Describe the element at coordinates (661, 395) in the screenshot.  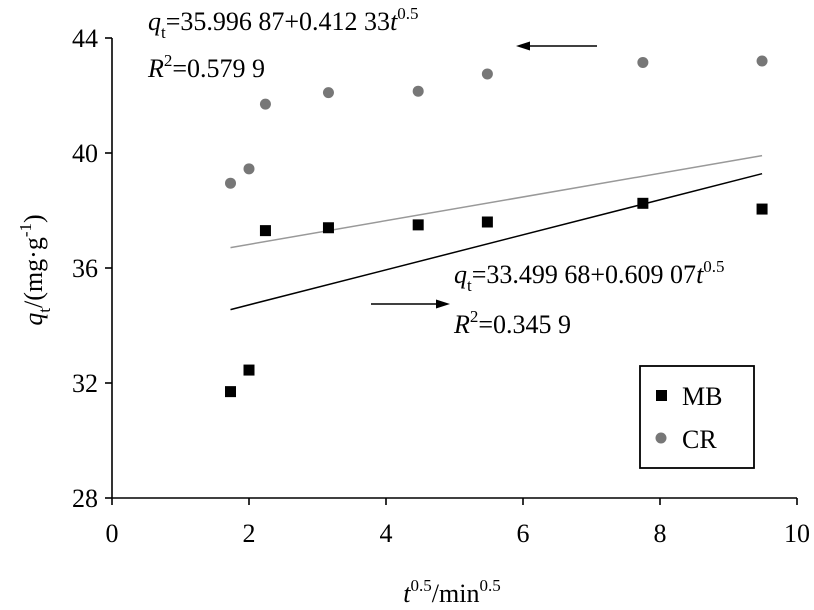
I see `legend-marker-mb` at that location.